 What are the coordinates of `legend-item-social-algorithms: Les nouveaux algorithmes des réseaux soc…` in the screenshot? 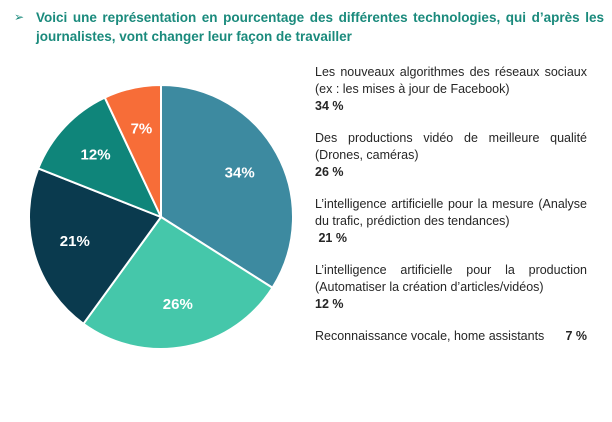 It's located at (451, 89).